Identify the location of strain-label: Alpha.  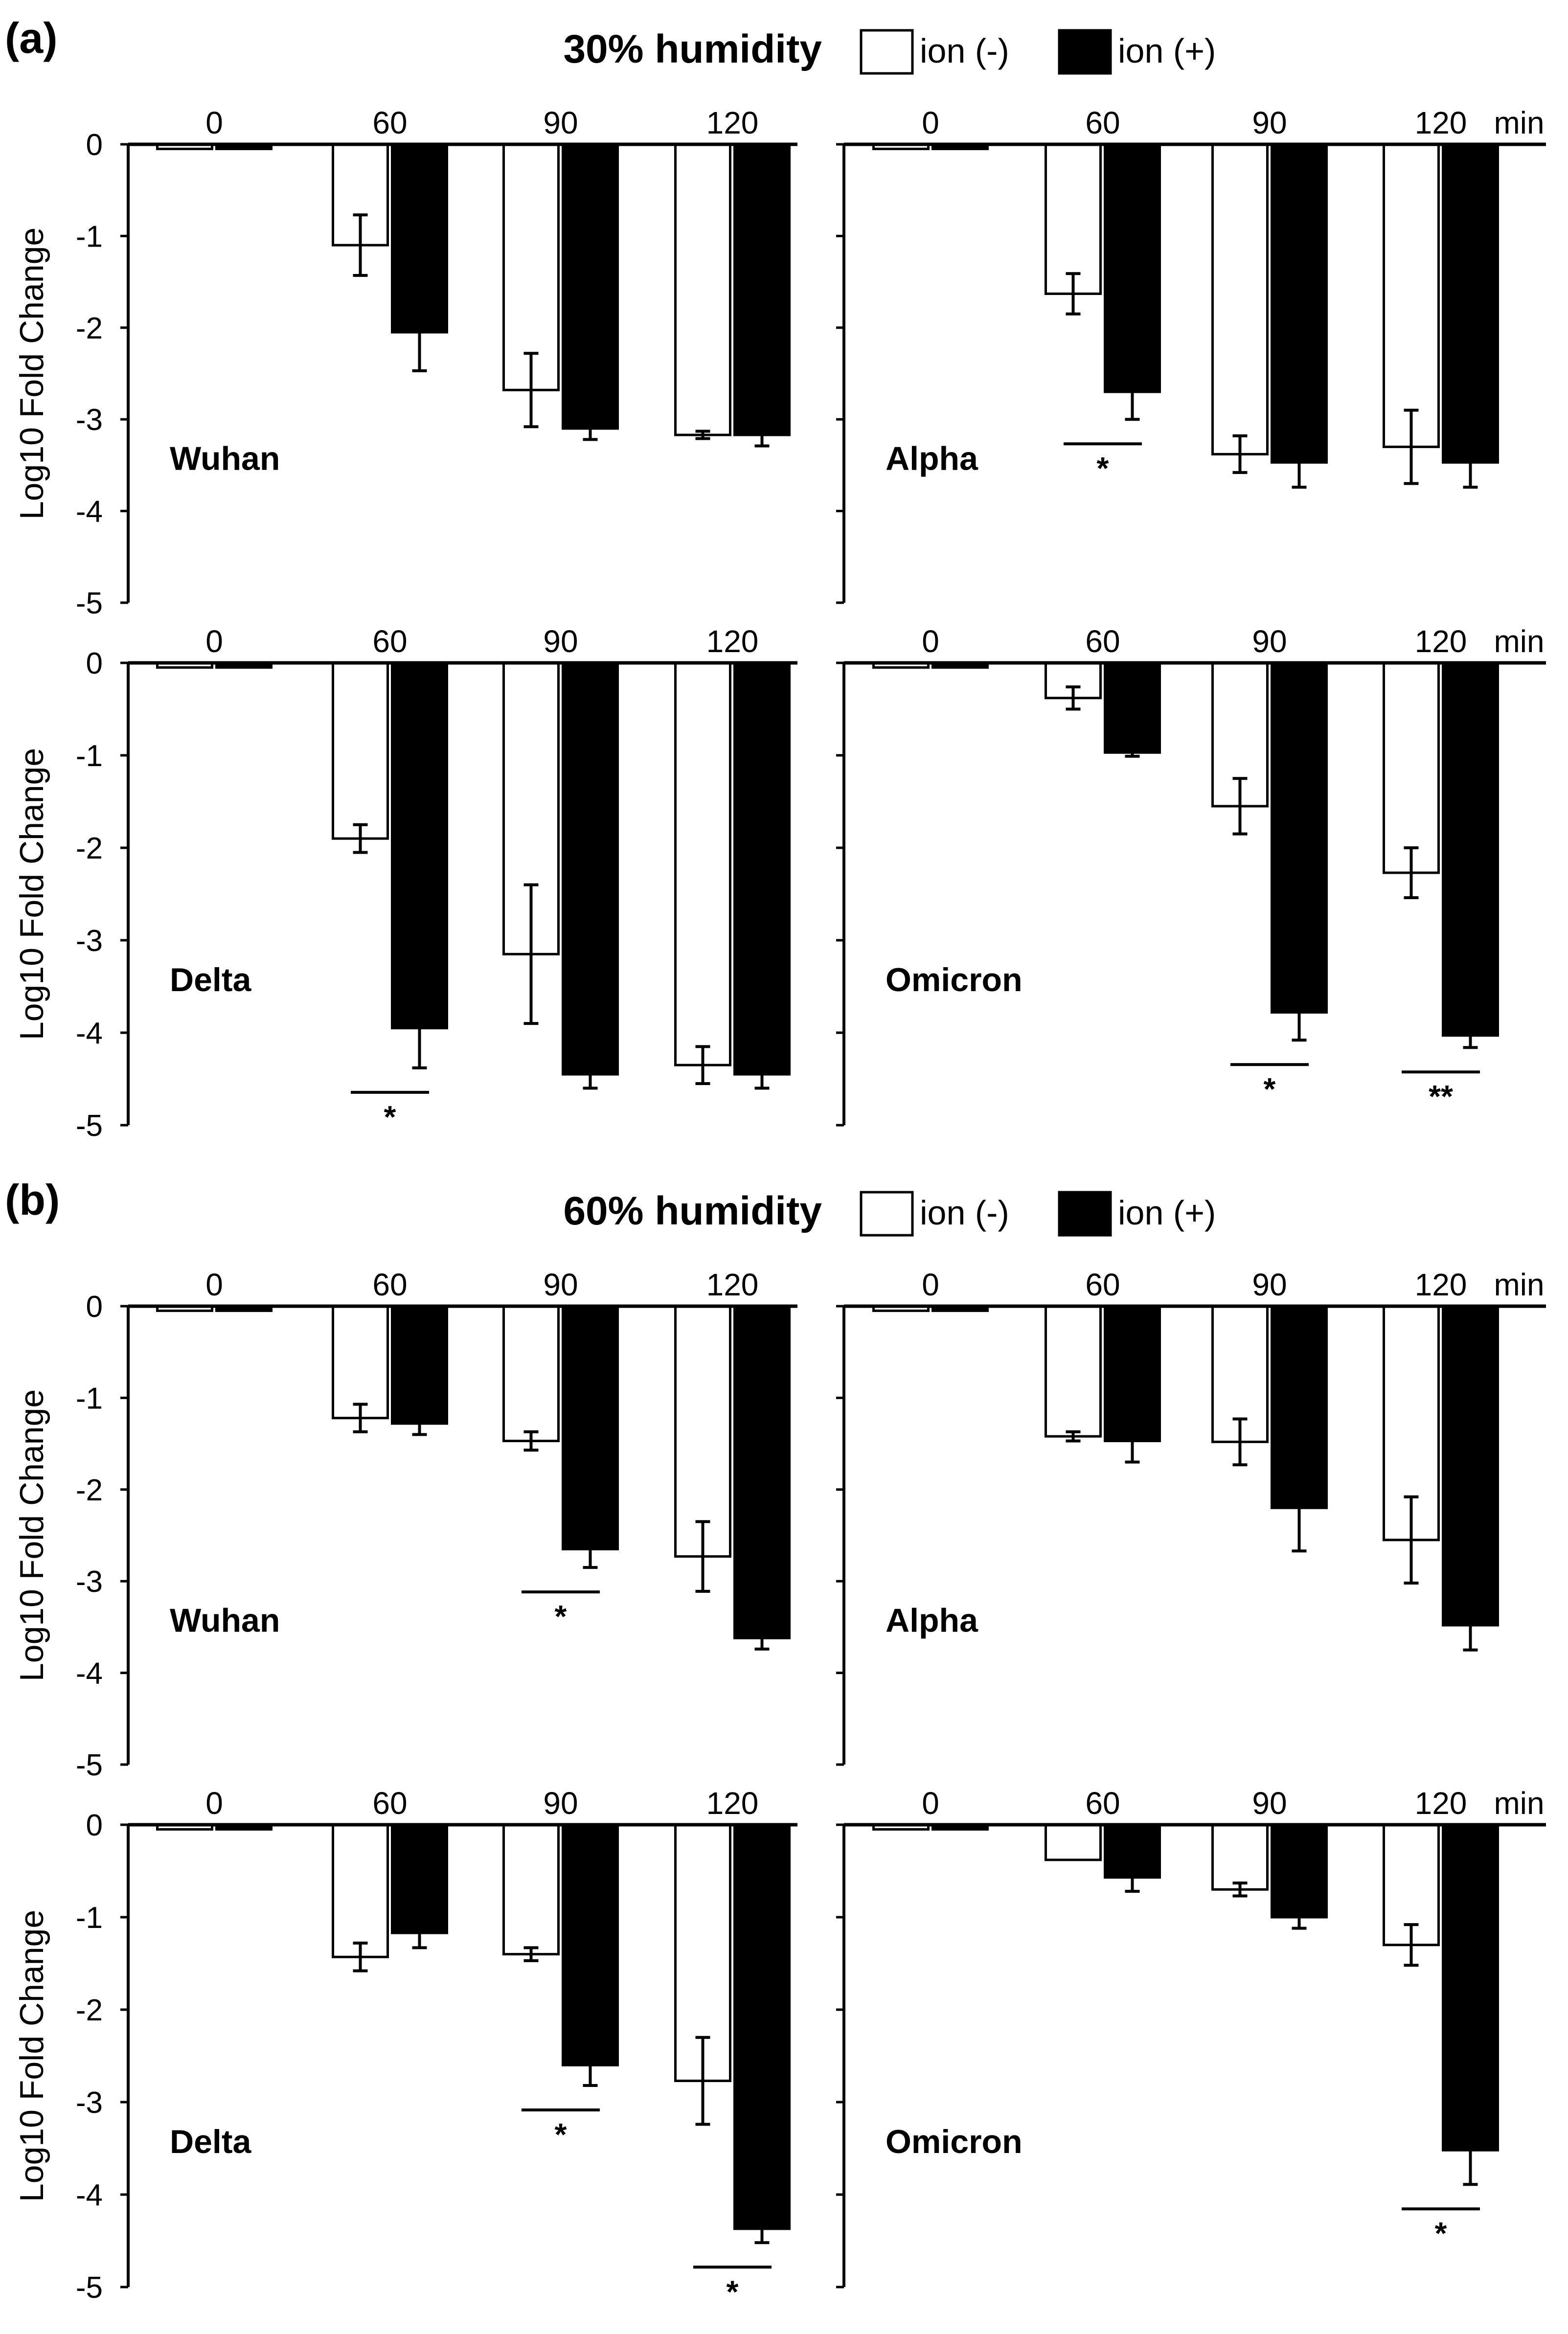
(932, 458).